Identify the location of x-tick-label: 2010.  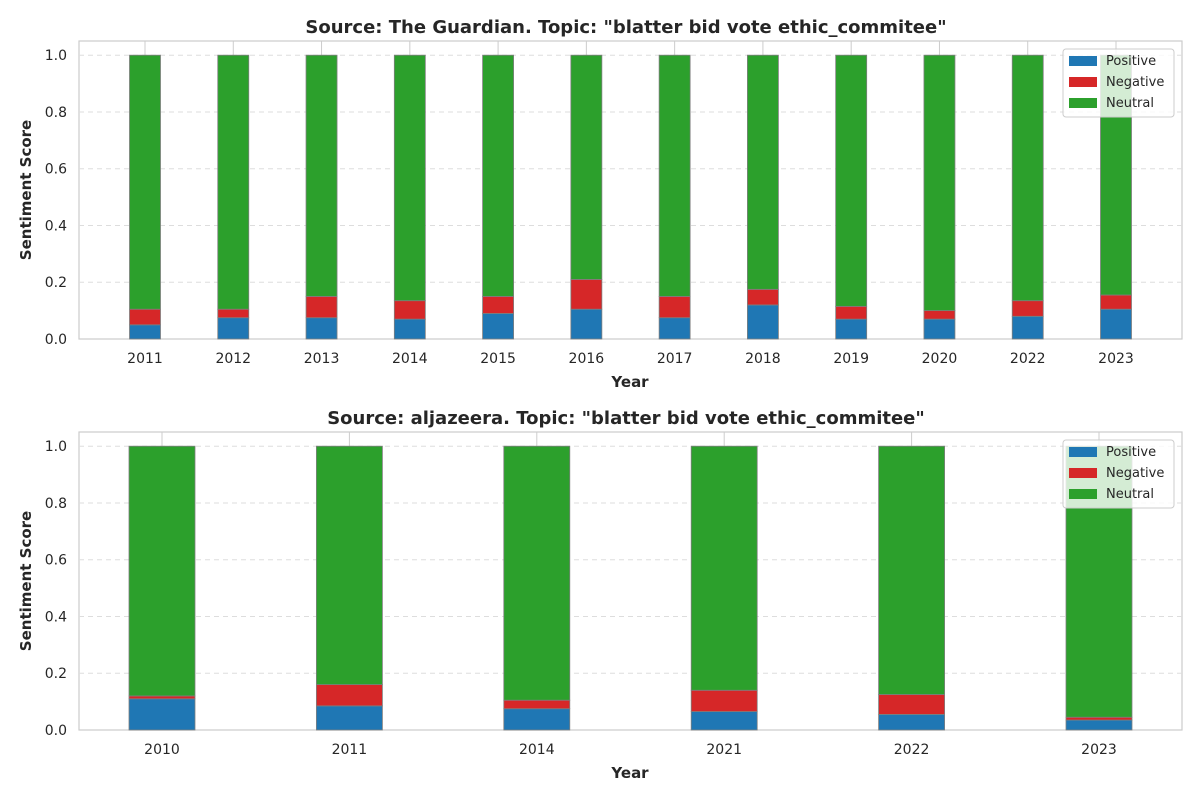
(162, 750).